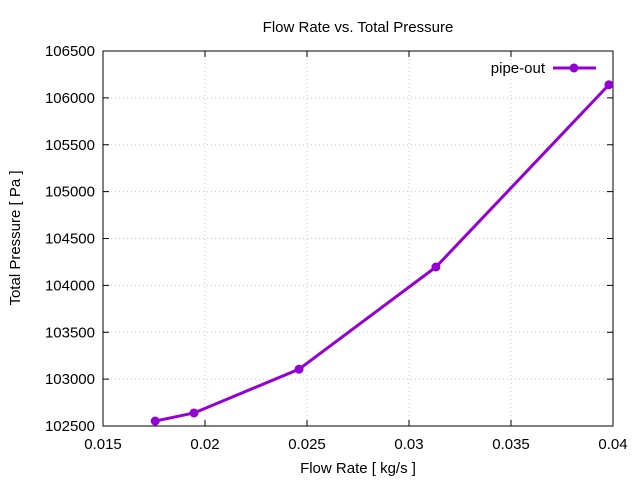 The image size is (640, 480). What do you see at coordinates (518, 68) in the screenshot?
I see `legend-label: pipe-out` at bounding box center [518, 68].